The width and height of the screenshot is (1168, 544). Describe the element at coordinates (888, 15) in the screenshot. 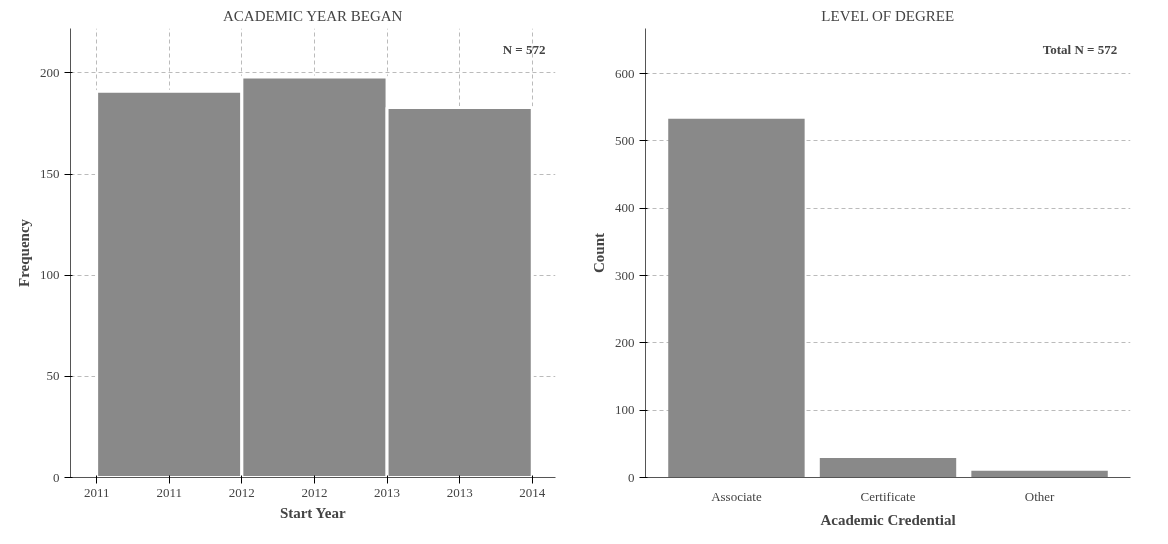

I see `chart-title: LEVEL OF DEGREE` at that location.